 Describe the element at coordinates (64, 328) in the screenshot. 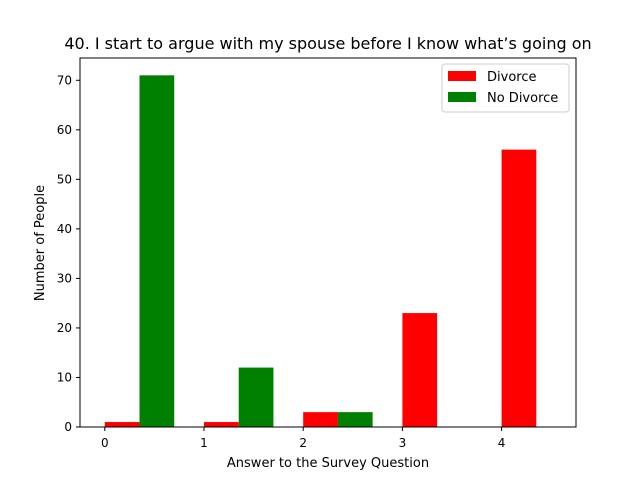

I see `y-tick-label: 20` at that location.